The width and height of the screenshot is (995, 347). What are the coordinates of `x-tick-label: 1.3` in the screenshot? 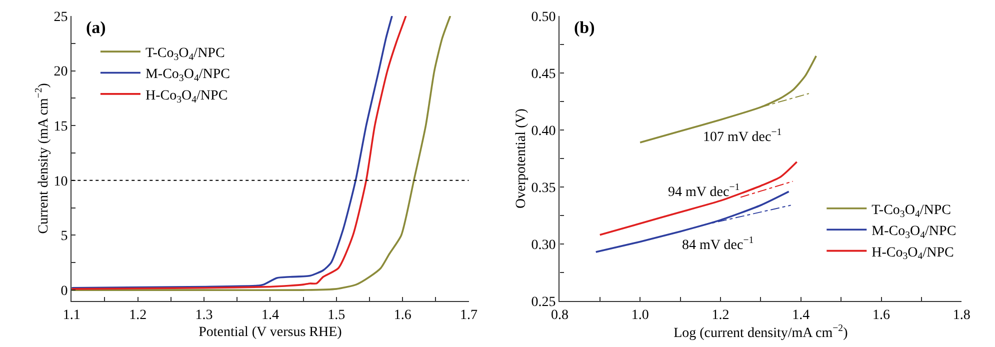 It's located at (204, 315).